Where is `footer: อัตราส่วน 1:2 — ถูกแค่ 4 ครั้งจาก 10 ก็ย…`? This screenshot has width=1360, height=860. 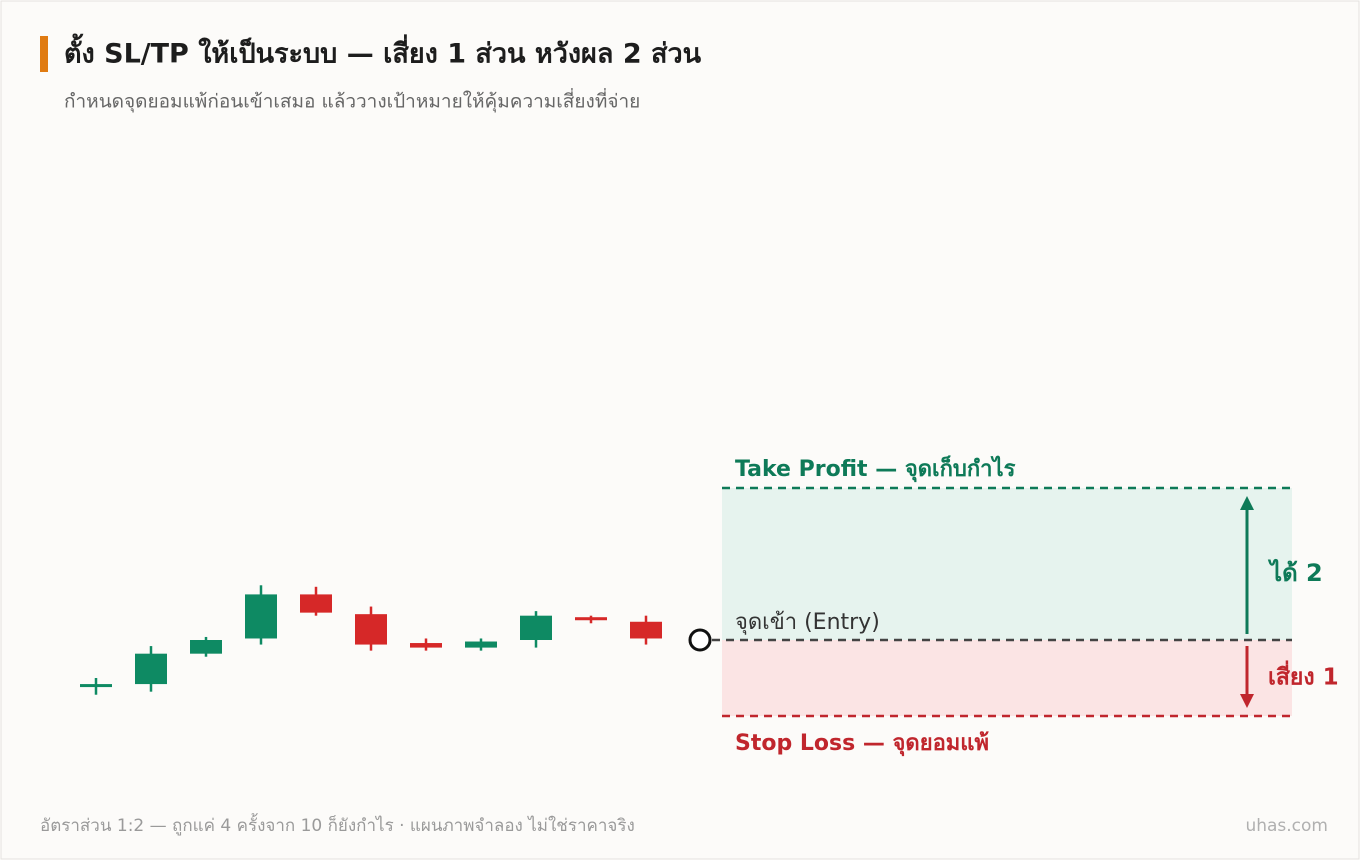
footer: อัตราส่วน 1:2 — ถูกแค่ 4 ครั้งจาก 10 ก็ย… is located at coordinates (337, 824).